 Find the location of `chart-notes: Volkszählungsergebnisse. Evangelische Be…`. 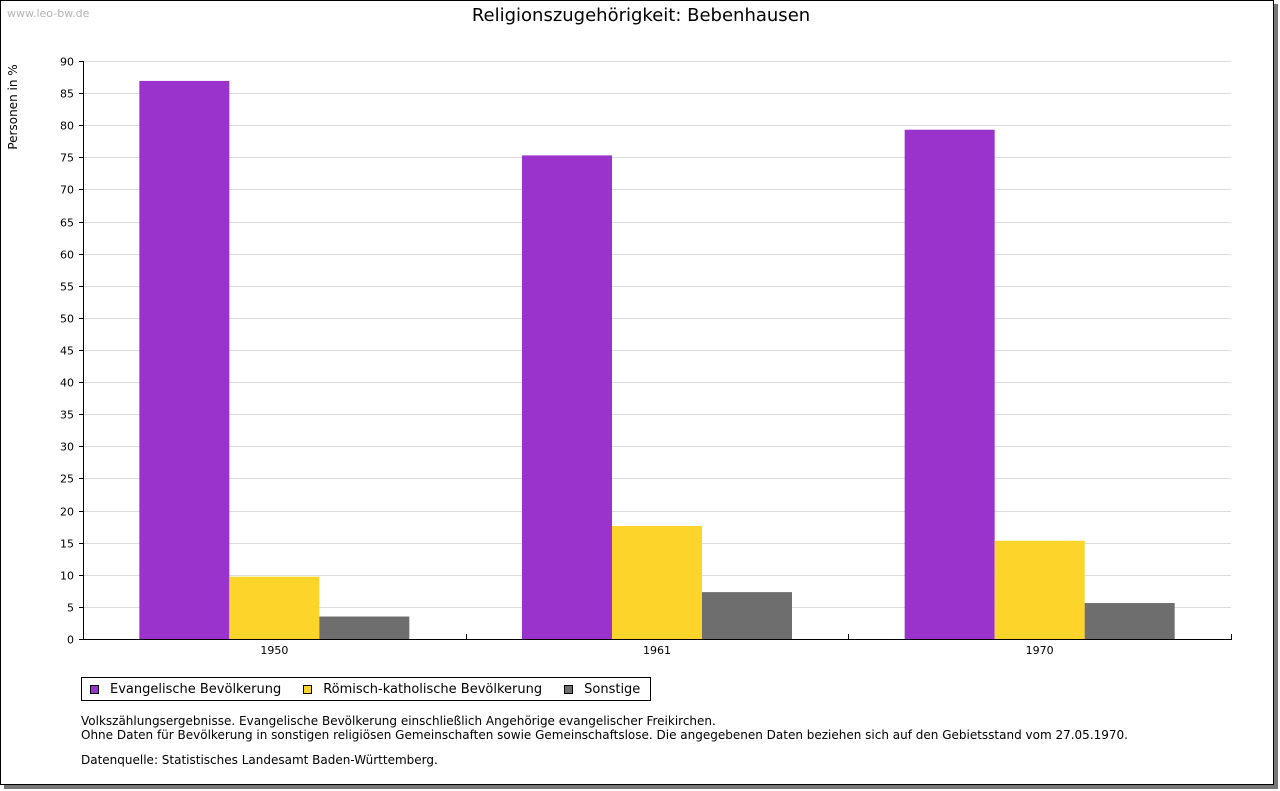

chart-notes: Volkszählungsergebnisse. Evangelische Be… is located at coordinates (604, 728).